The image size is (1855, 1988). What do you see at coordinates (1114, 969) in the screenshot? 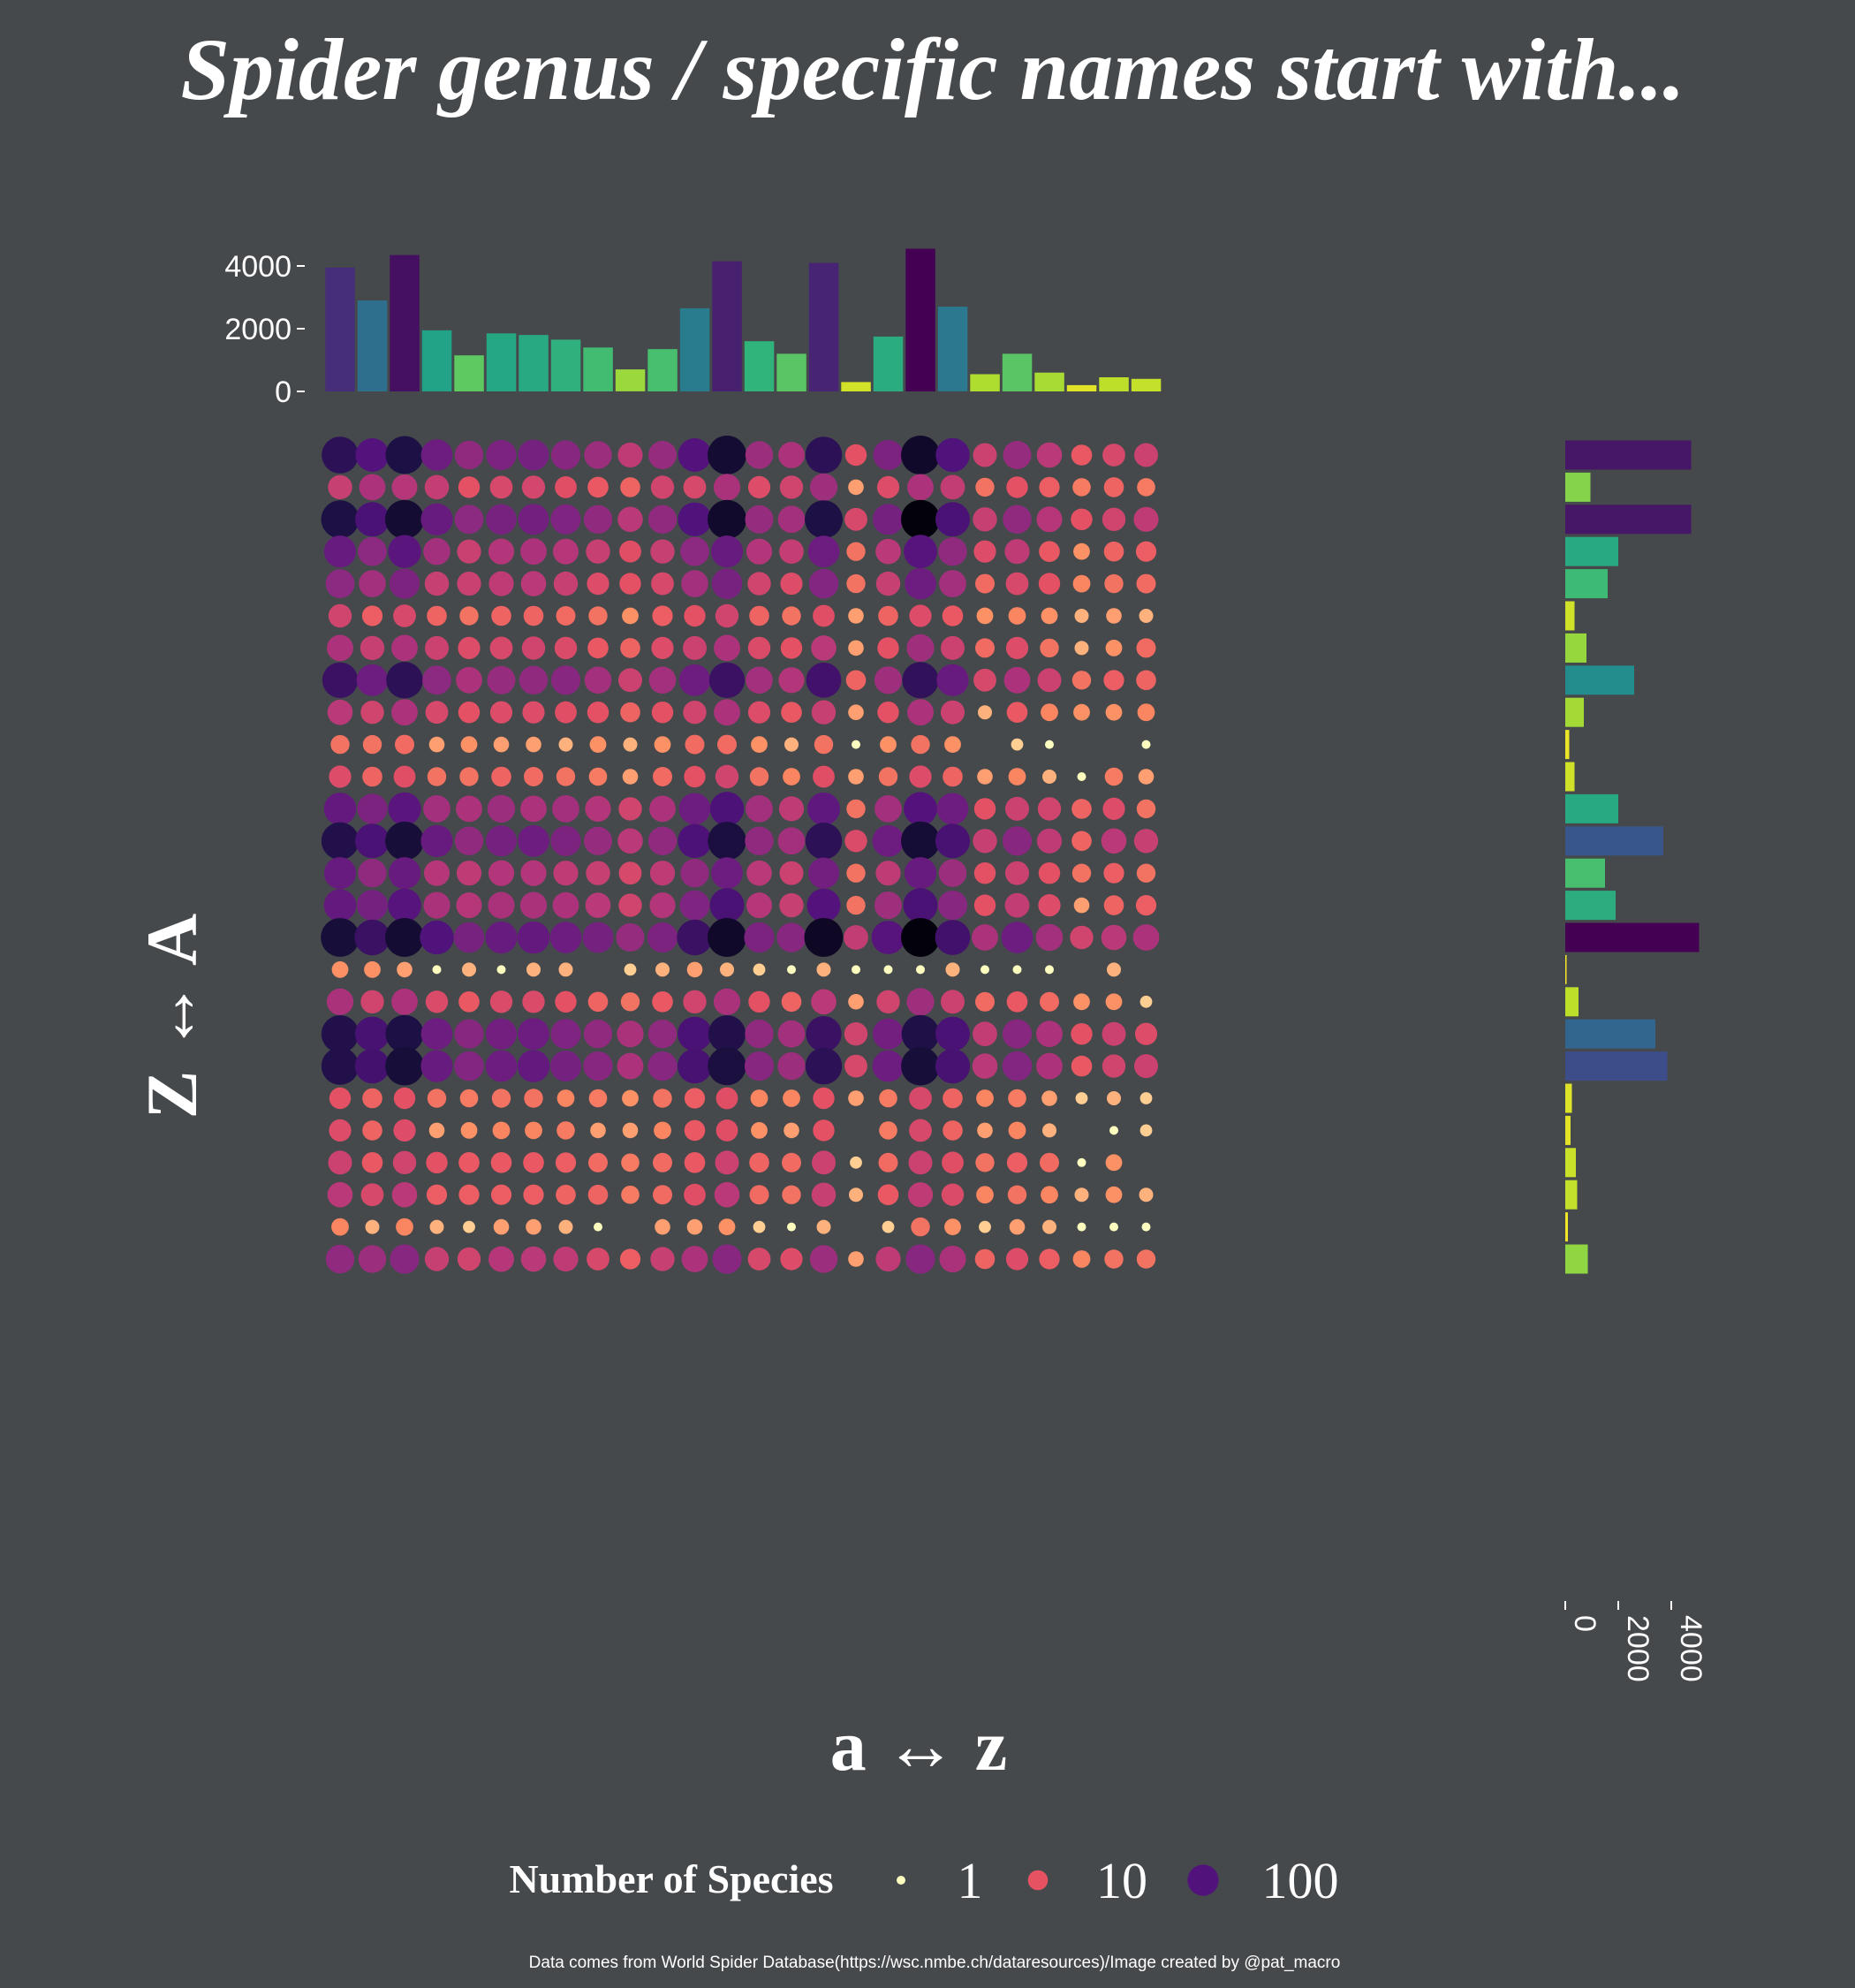
I see `dot-Qy` at bounding box center [1114, 969].